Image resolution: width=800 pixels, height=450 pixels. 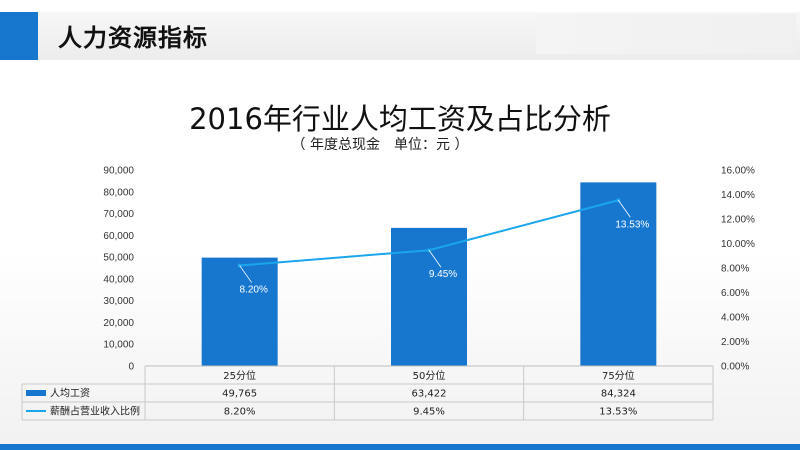 What do you see at coordinates (239, 375) in the screenshot?
I see `category-label: 25分位` at bounding box center [239, 375].